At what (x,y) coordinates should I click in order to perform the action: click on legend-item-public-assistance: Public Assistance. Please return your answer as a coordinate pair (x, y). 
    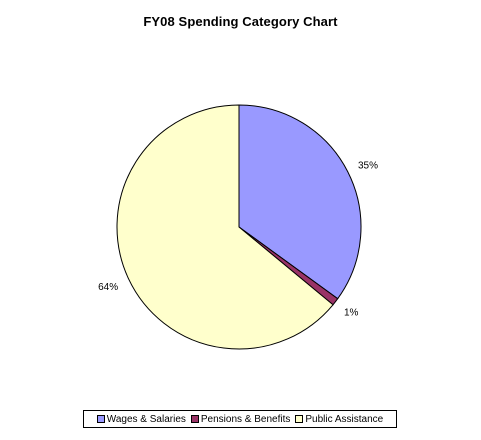
    Looking at the image, I should click on (339, 419).